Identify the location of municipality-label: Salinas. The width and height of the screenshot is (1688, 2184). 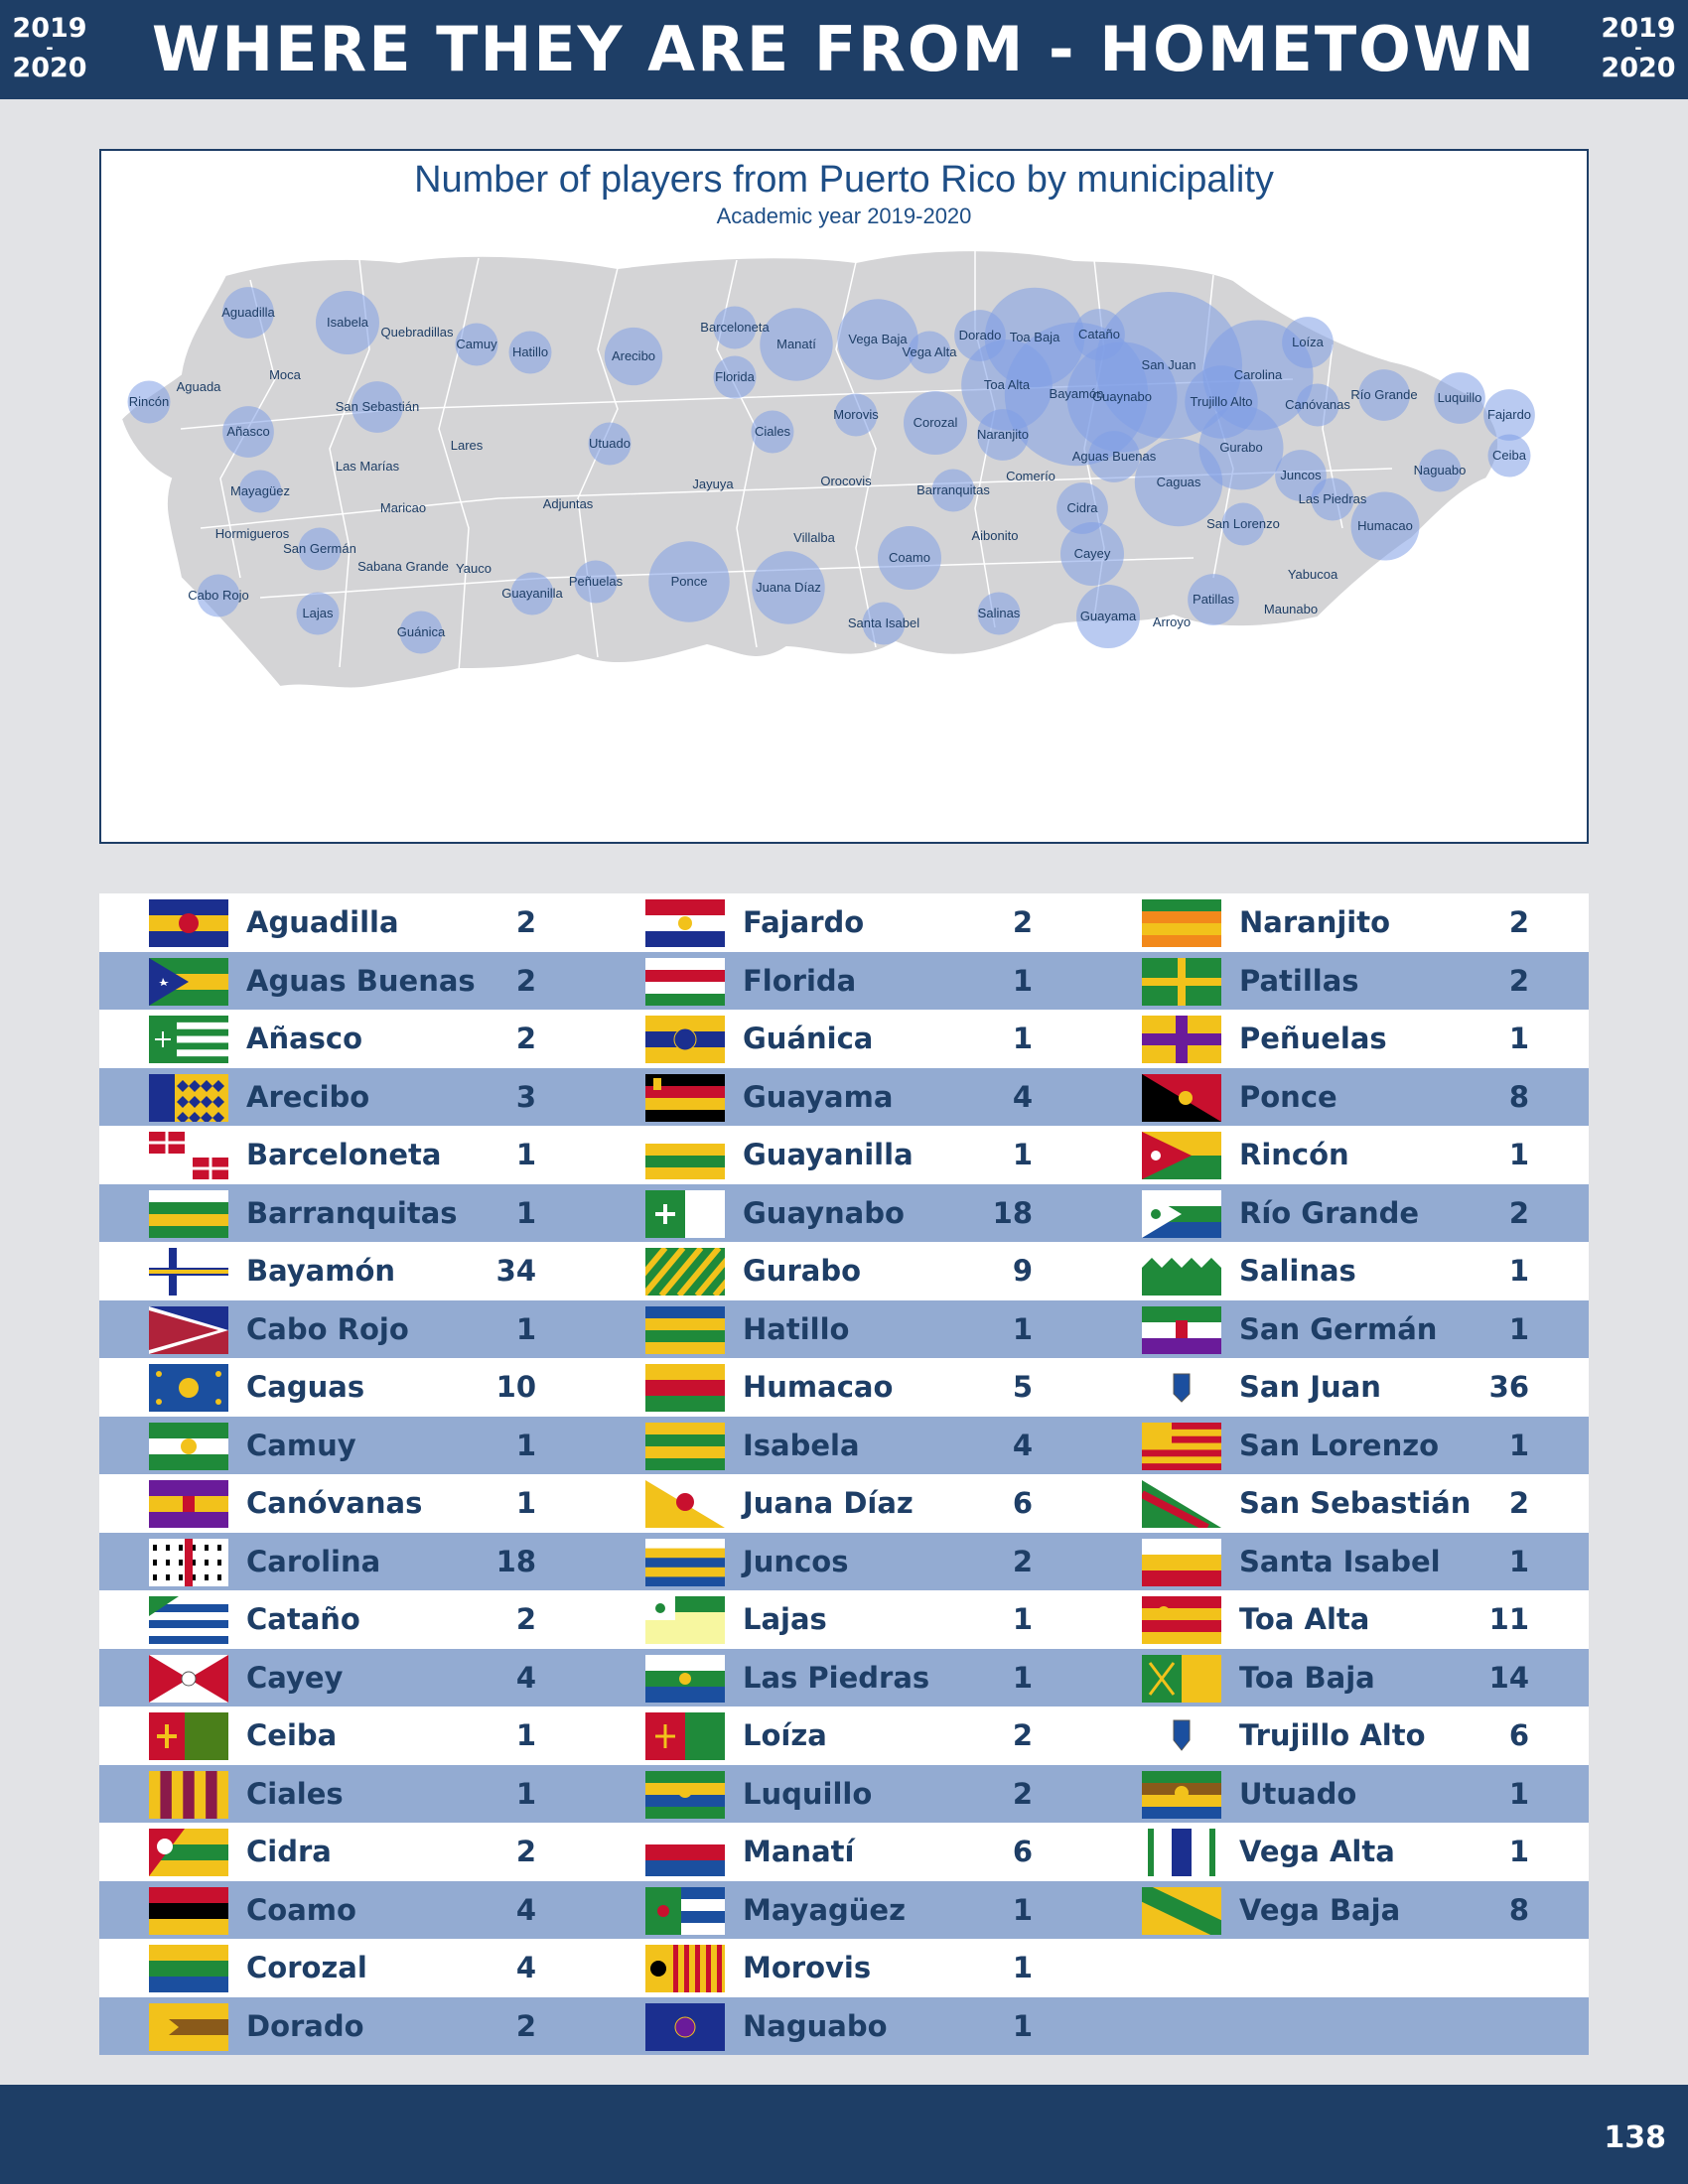
(999, 613).